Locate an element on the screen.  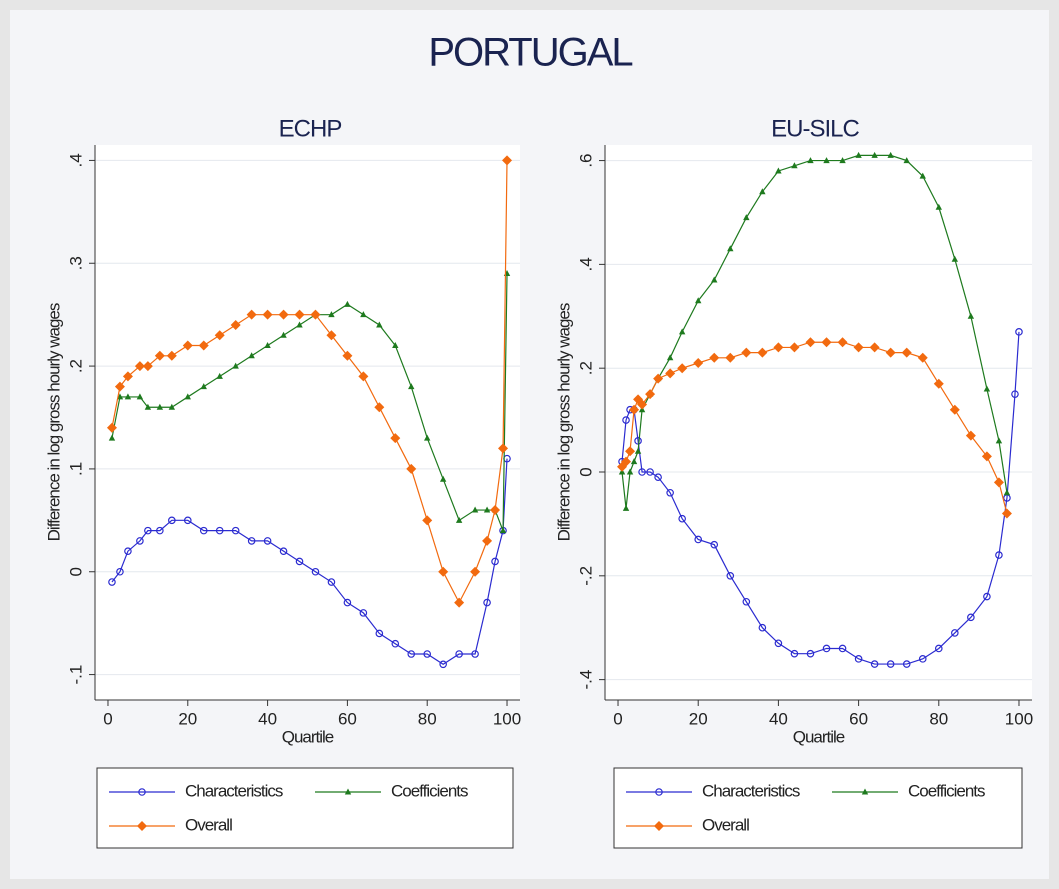
y-tick-label: 0 is located at coordinates (75, 571).